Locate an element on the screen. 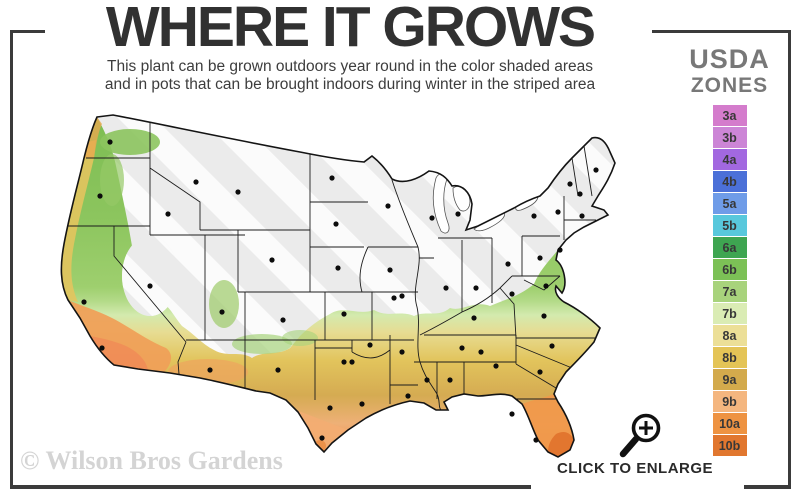 This screenshot has height=500, width=800. utah-green-patch is located at coordinates (224, 304).